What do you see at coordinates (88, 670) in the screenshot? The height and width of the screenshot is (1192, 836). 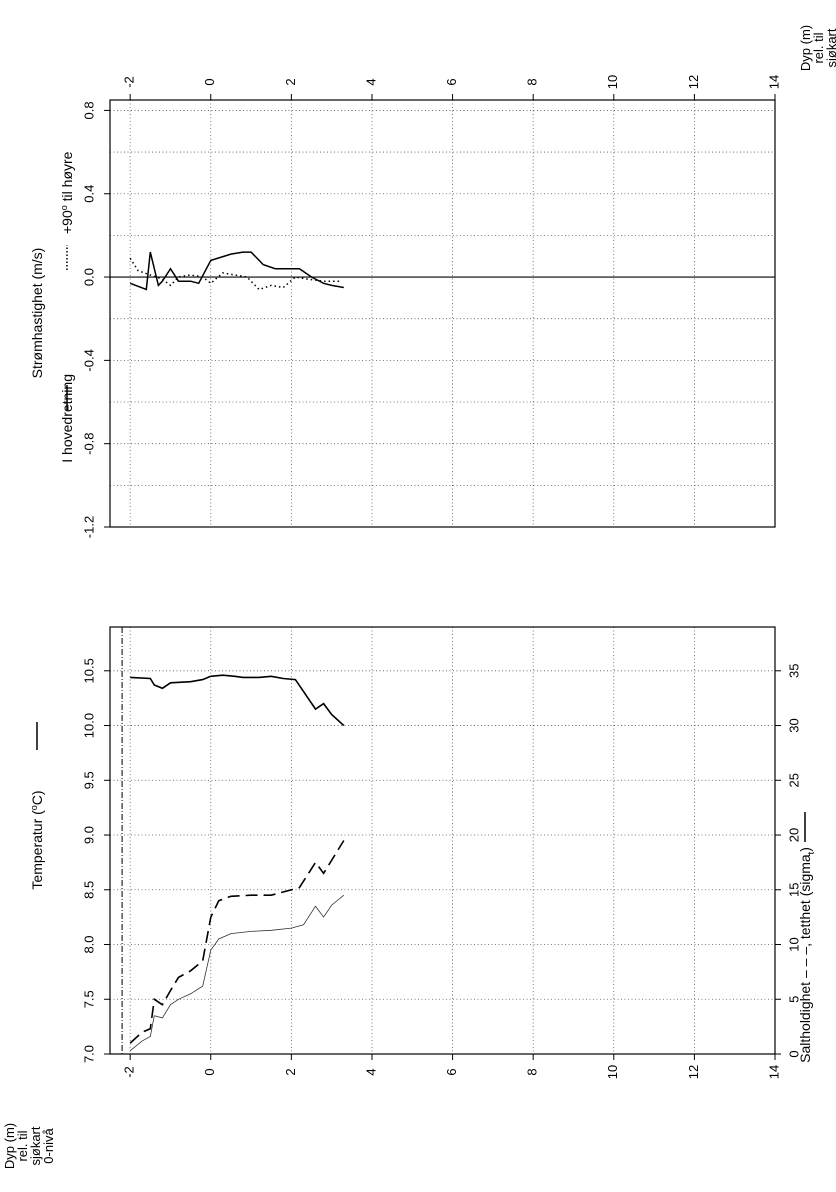 I see `tick-label-temperature: 10.5` at bounding box center [88, 670].